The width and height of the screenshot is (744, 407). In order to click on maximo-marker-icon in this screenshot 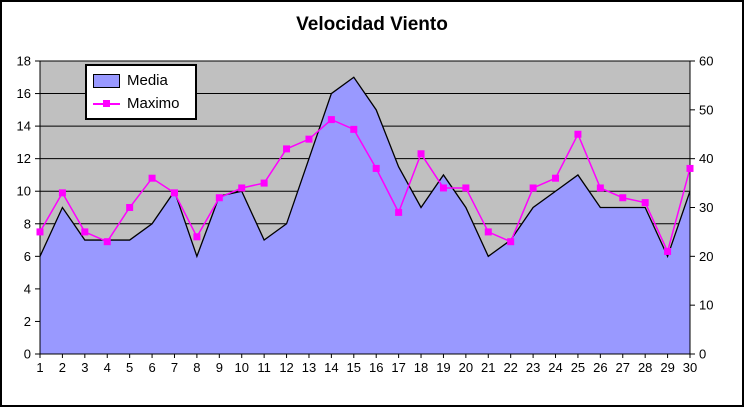, I will do `click(106, 103)`.